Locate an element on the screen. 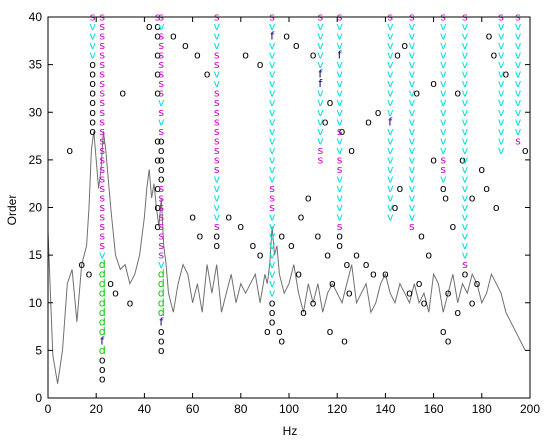 The image size is (550, 445). y-tick-label: 10 is located at coordinates (36, 303).